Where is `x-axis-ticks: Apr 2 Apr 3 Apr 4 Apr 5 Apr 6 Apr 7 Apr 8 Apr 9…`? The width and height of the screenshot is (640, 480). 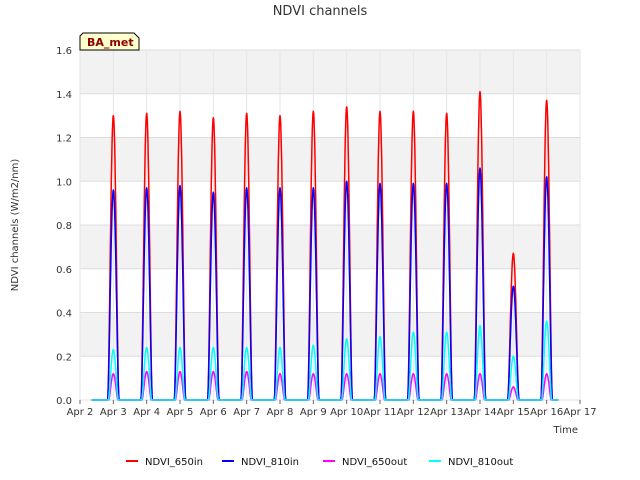 x-axis-ticks: Apr 2 Apr 3 Apr 4 Apr 5 Apr 6 Apr 7 Apr 8 Apr 9… is located at coordinates (332, 409).